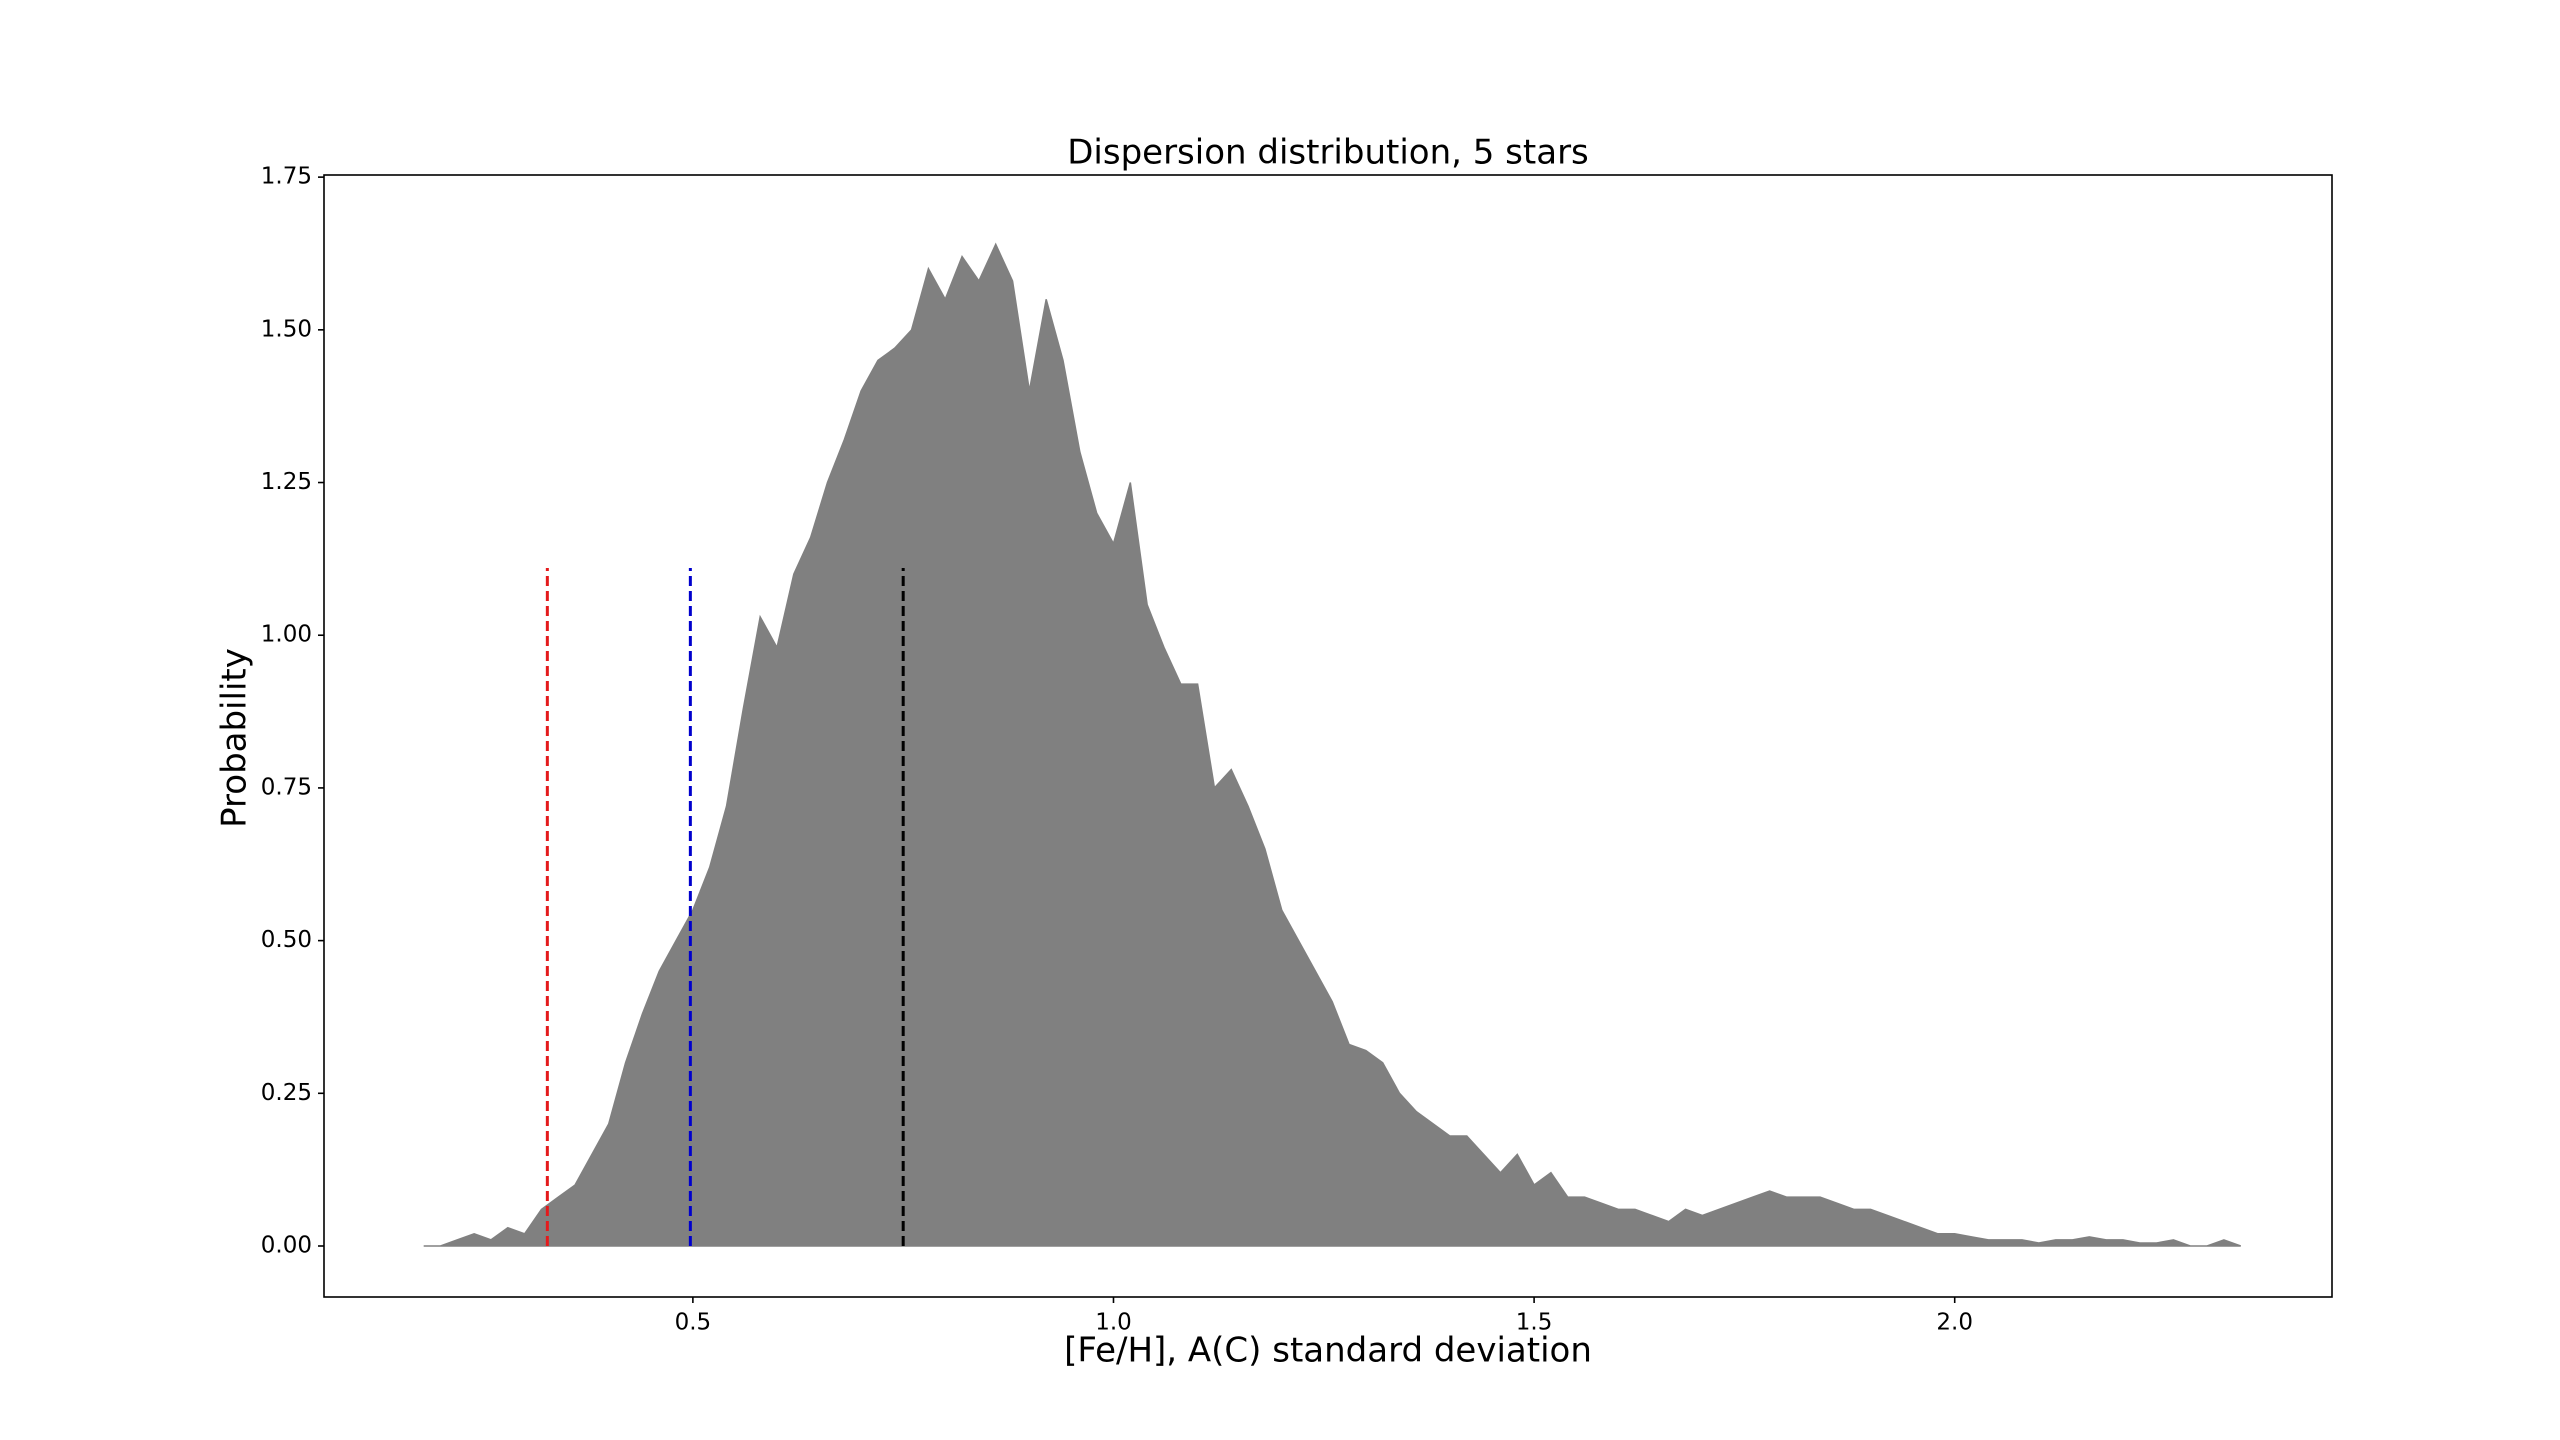 The width and height of the screenshot is (2560, 1440). Describe the element at coordinates (286, 329) in the screenshot. I see `y-tick-label: 1.50` at that location.